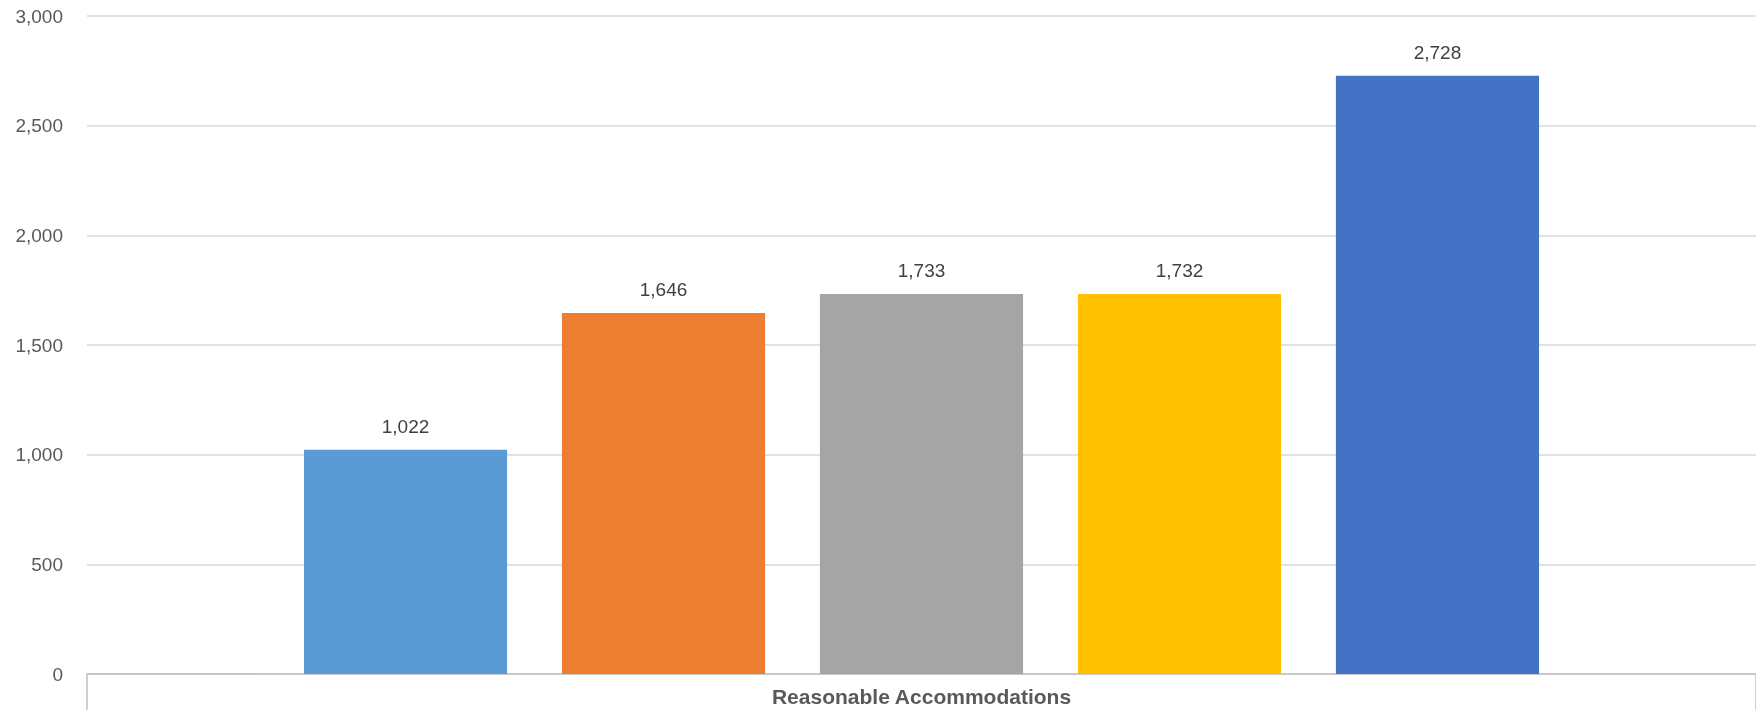 The height and width of the screenshot is (710, 1756). I want to click on data-label: 1,022, so click(405, 426).